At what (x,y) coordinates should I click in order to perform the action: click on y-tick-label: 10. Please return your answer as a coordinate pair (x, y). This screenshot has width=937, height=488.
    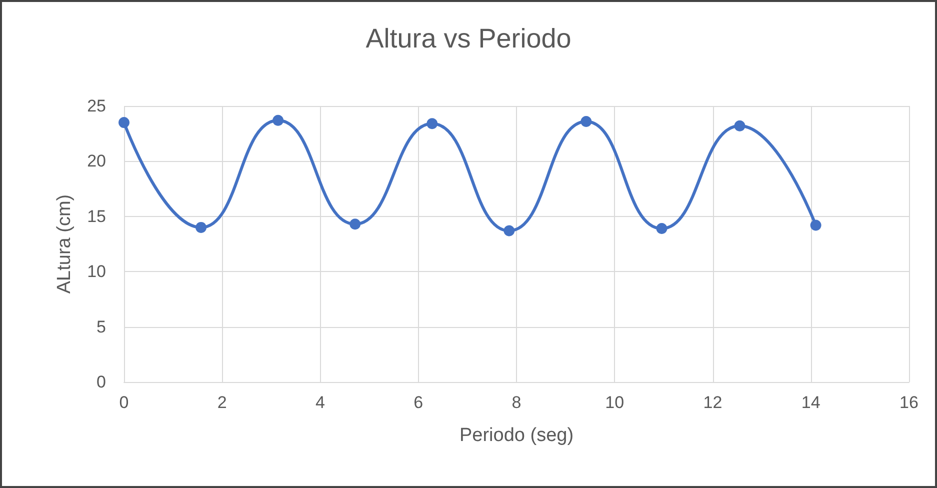
    Looking at the image, I should click on (96, 272).